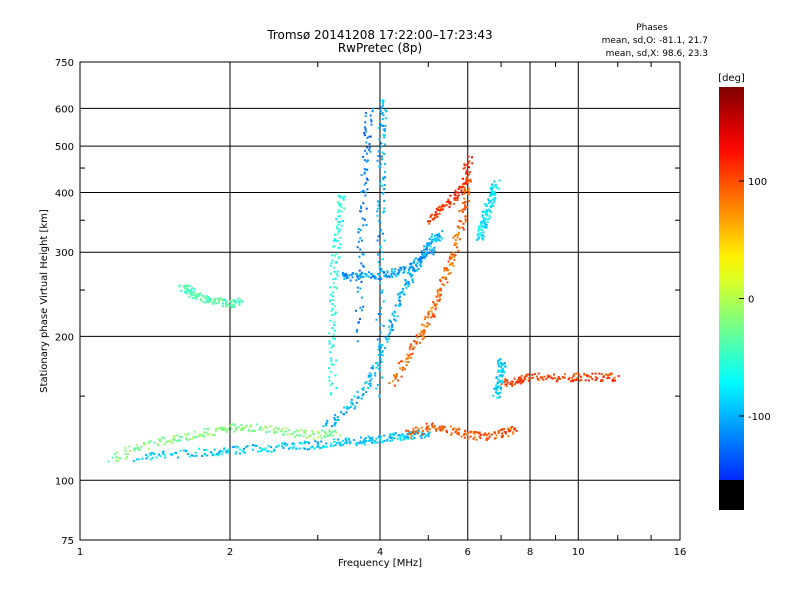 Image resolution: width=800 pixels, height=600 pixels. What do you see at coordinates (380, 48) in the screenshot?
I see `chart-subtitle: RwPretec (8p)` at bounding box center [380, 48].